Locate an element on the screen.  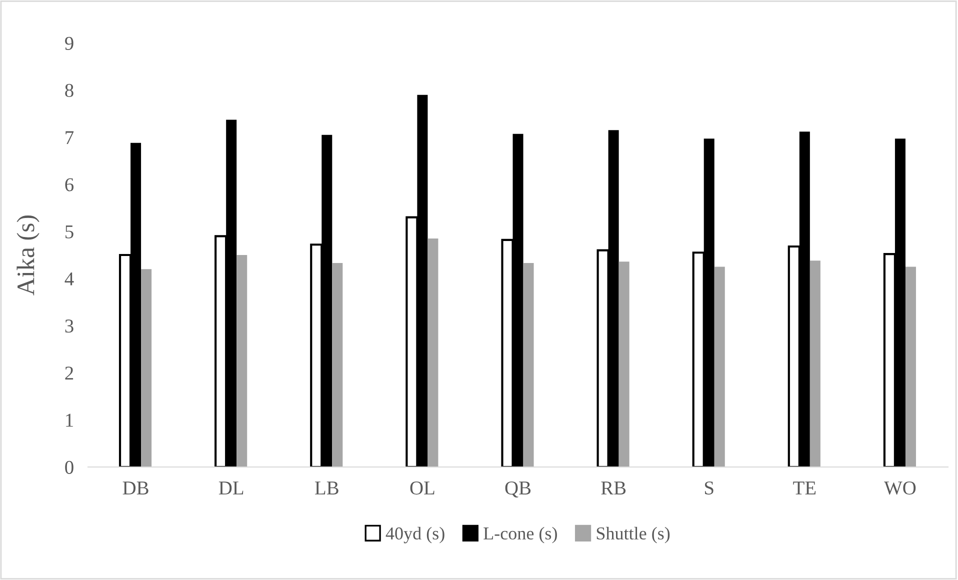
y-tick-label: 8 is located at coordinates (69, 91).